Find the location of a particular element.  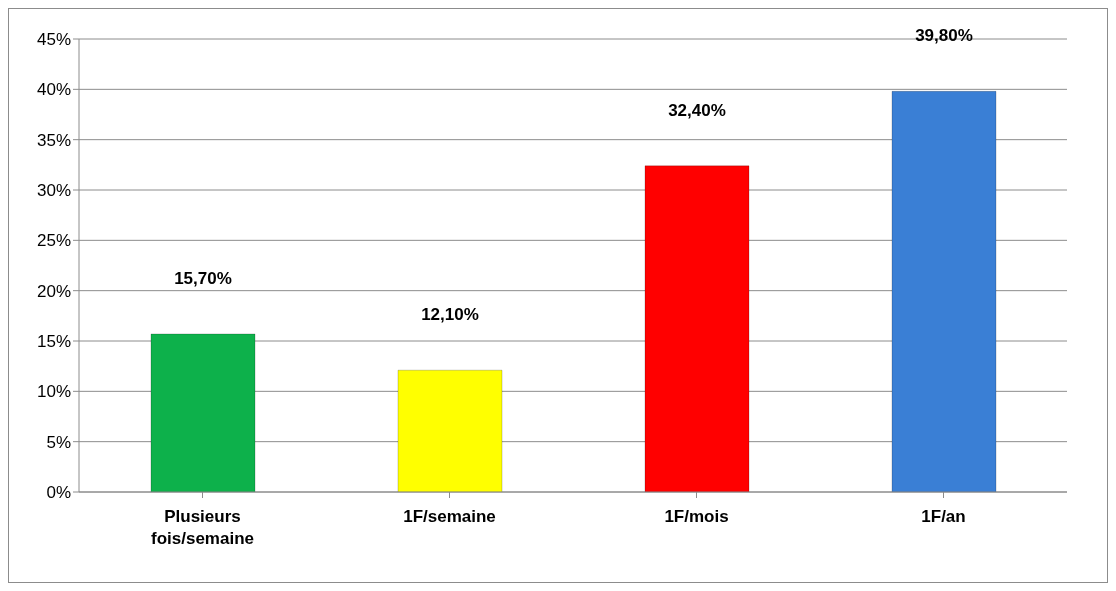

y-tick-label: 10% is located at coordinates (53, 392).